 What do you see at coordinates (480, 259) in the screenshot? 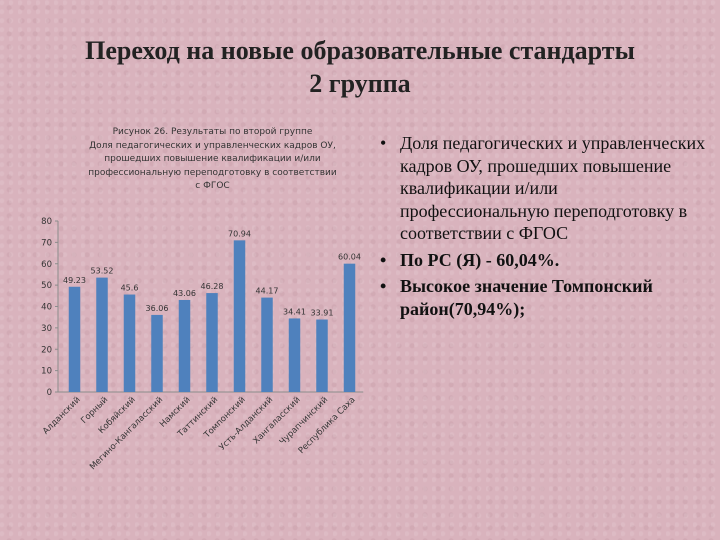
I see `bullet-text: По РС (Я) - 60,04%.` at bounding box center [480, 259].